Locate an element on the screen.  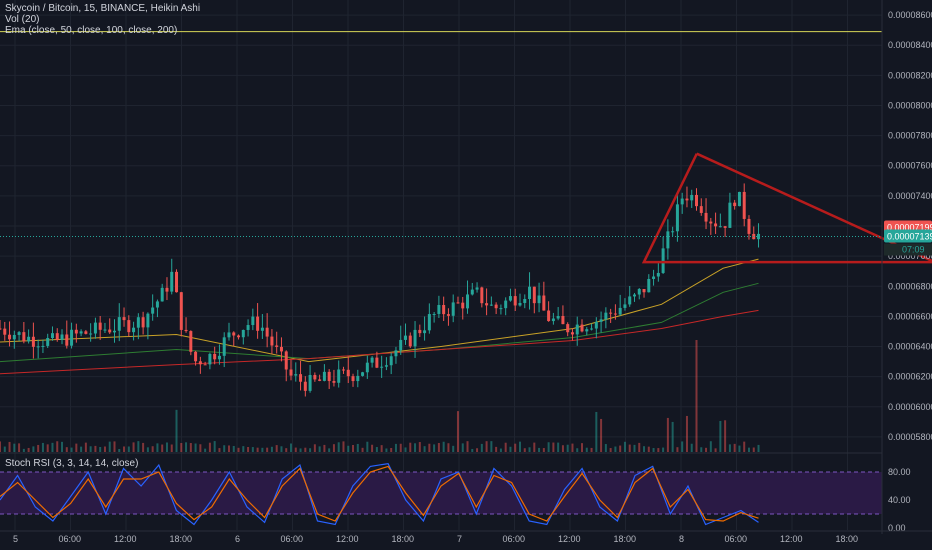
volume-indicator-label: Vol (20) is located at coordinates (22, 19).